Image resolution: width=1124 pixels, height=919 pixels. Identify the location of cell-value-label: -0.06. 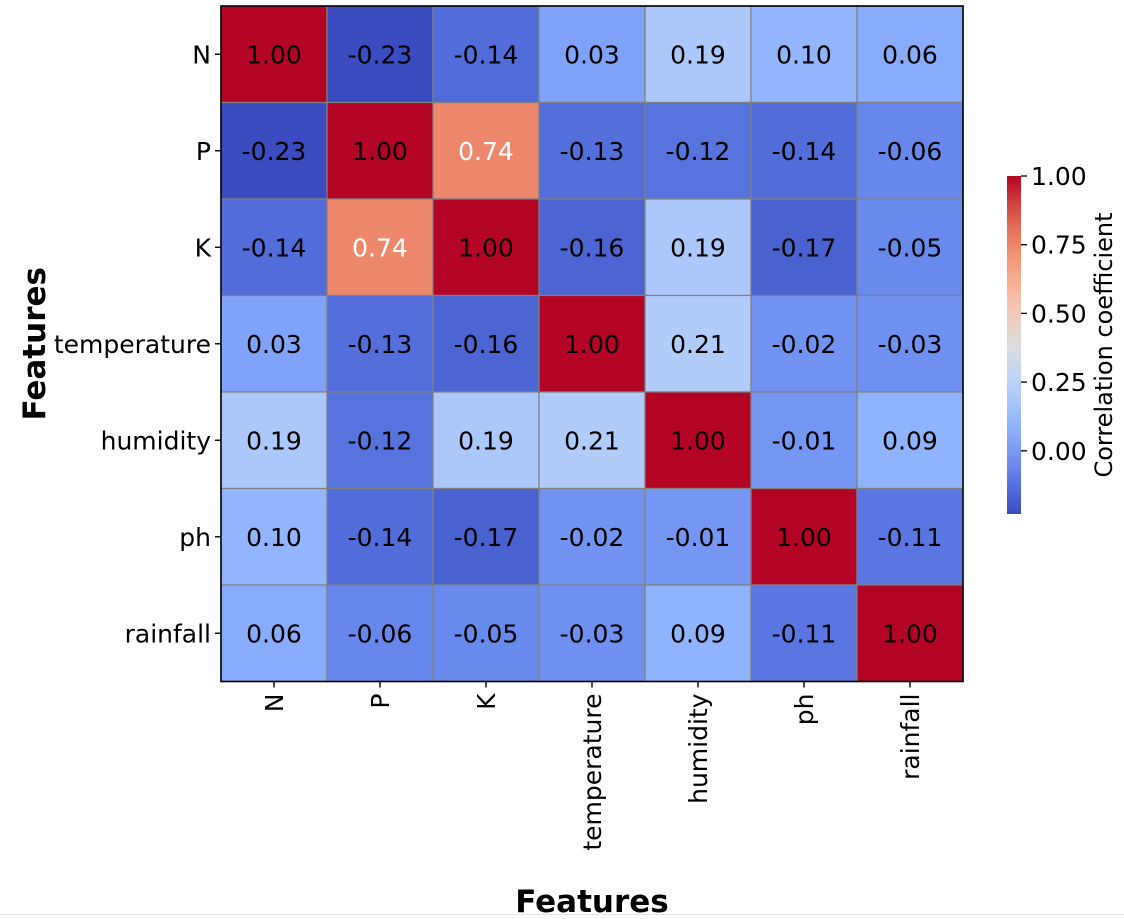
(380, 633).